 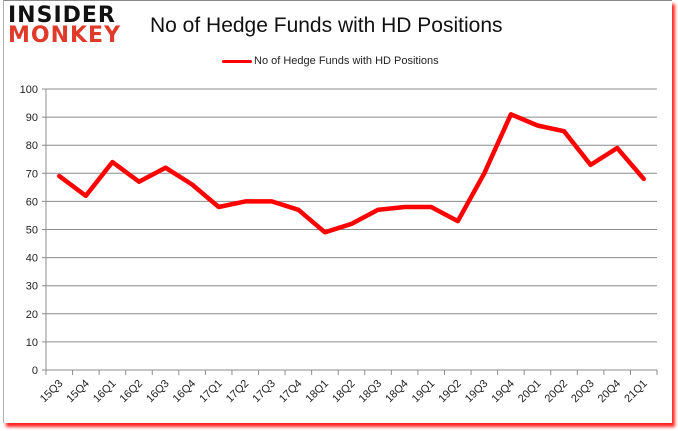 What do you see at coordinates (424, 392) in the screenshot?
I see `x-tick-label: 19Q1` at bounding box center [424, 392].